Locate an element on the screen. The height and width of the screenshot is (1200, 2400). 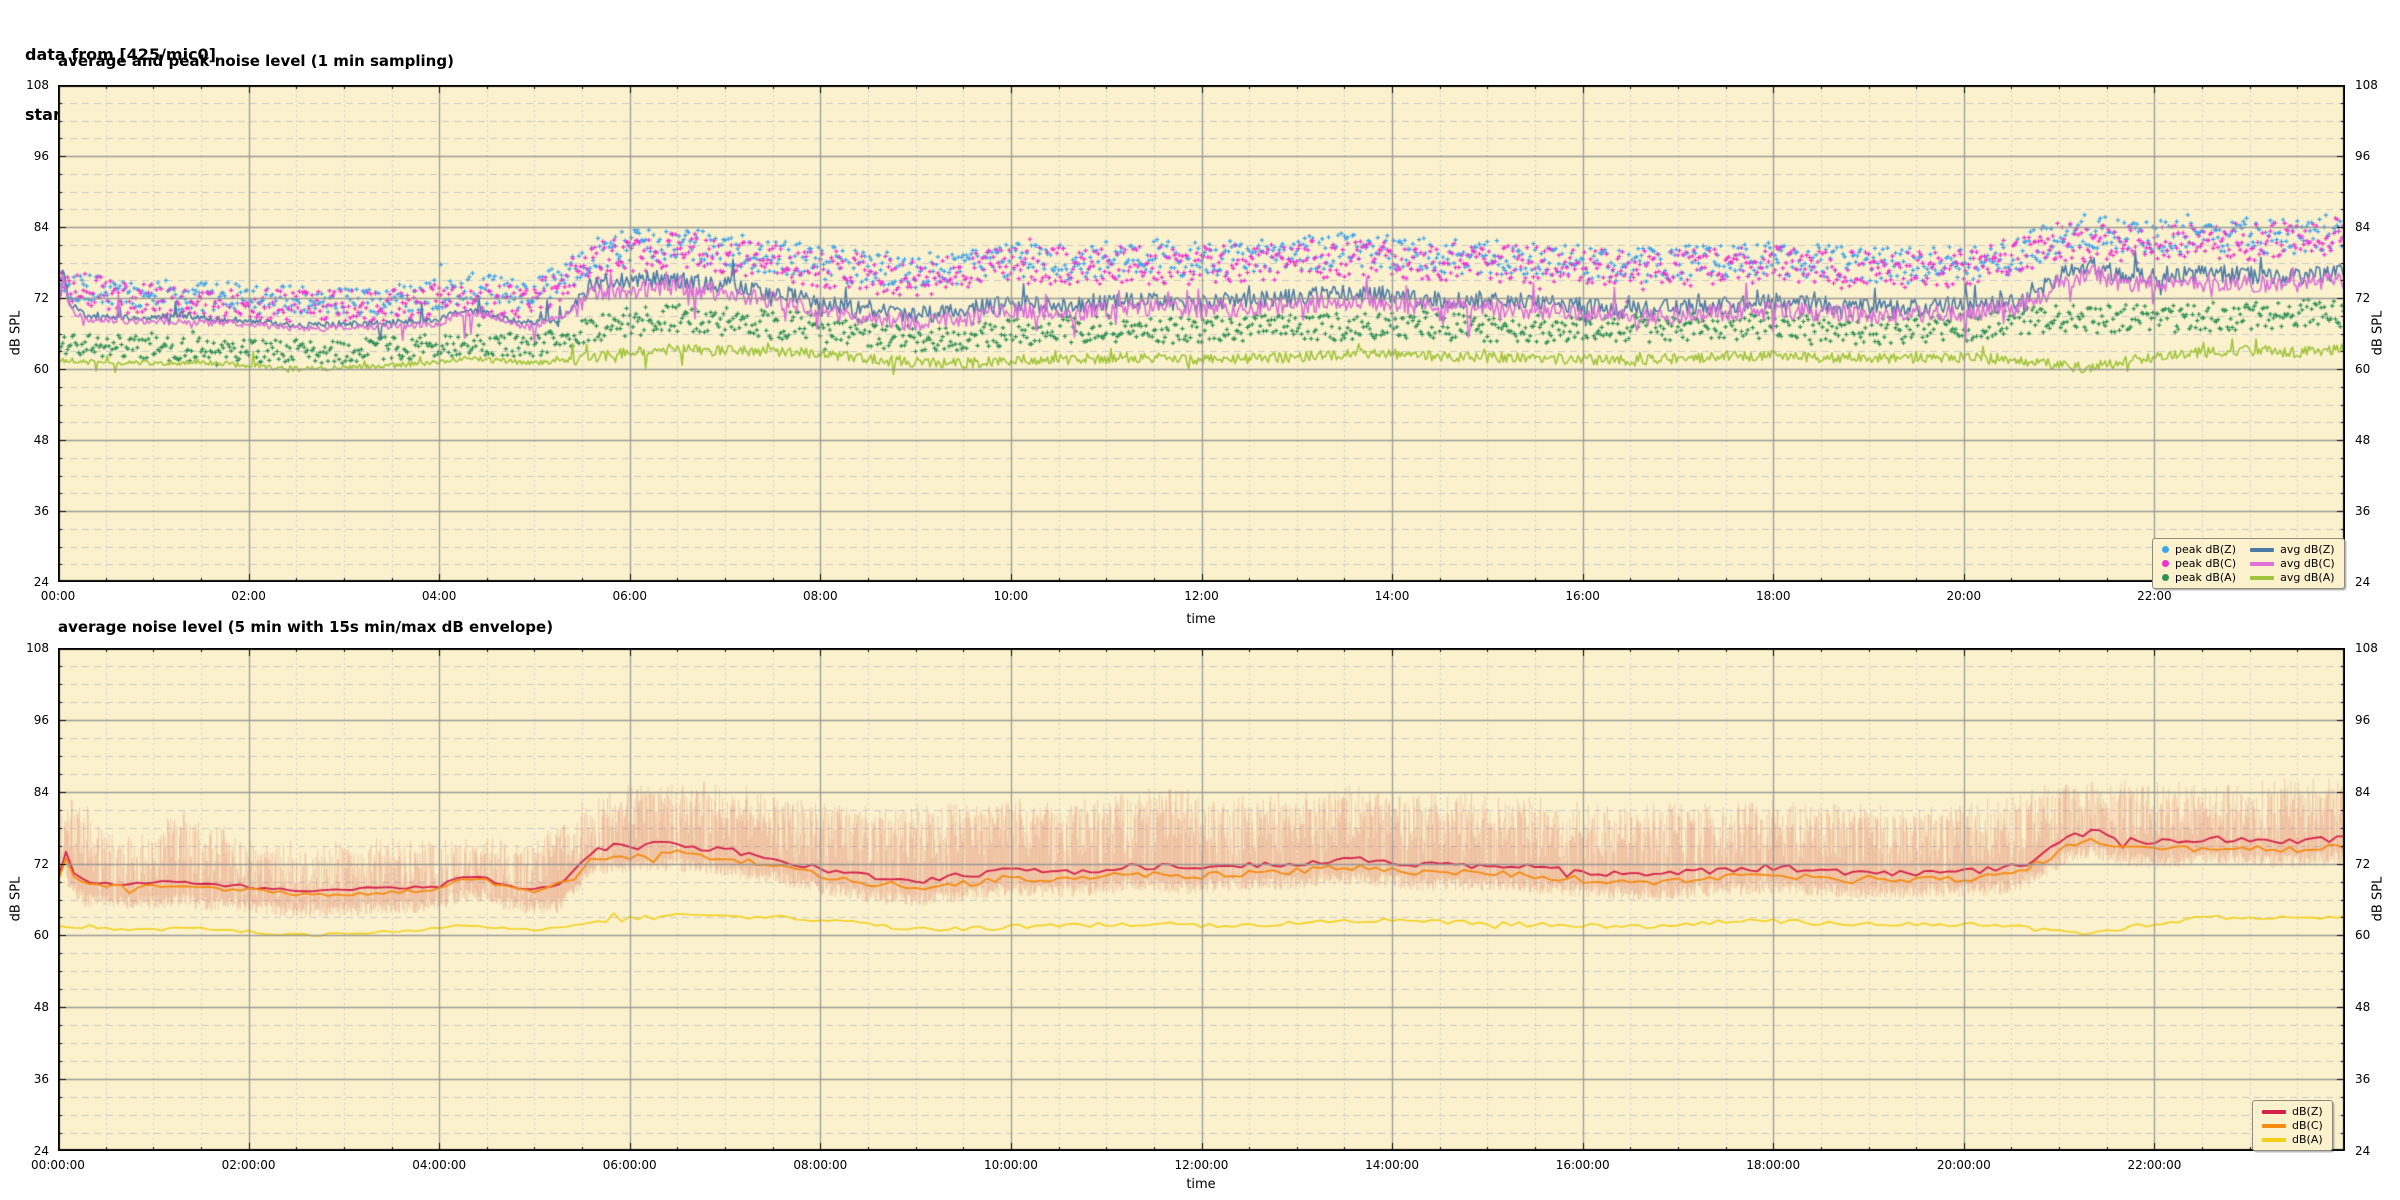
bottom-chart-ylabel-left: dB SPL is located at coordinates (16, 899).